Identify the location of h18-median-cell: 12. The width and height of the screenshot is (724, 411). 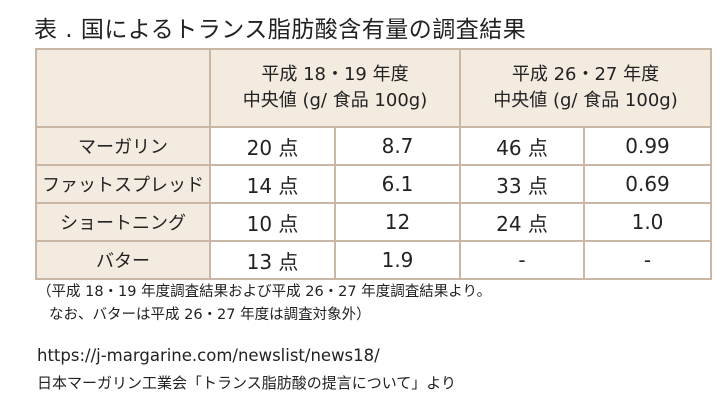
(397, 222).